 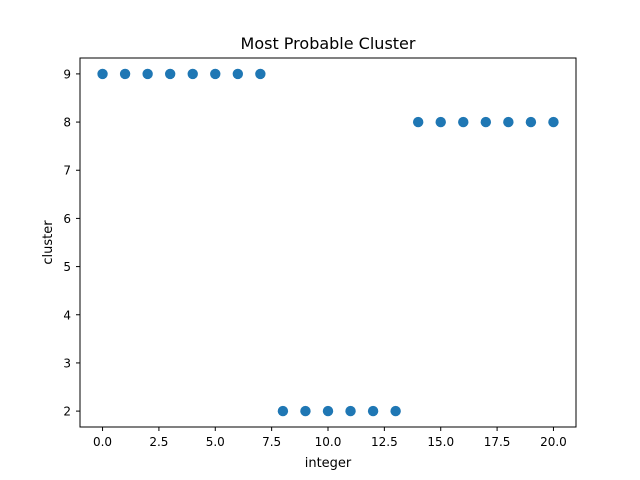 What do you see at coordinates (67, 267) in the screenshot?
I see `y-tick-label: 5` at bounding box center [67, 267].